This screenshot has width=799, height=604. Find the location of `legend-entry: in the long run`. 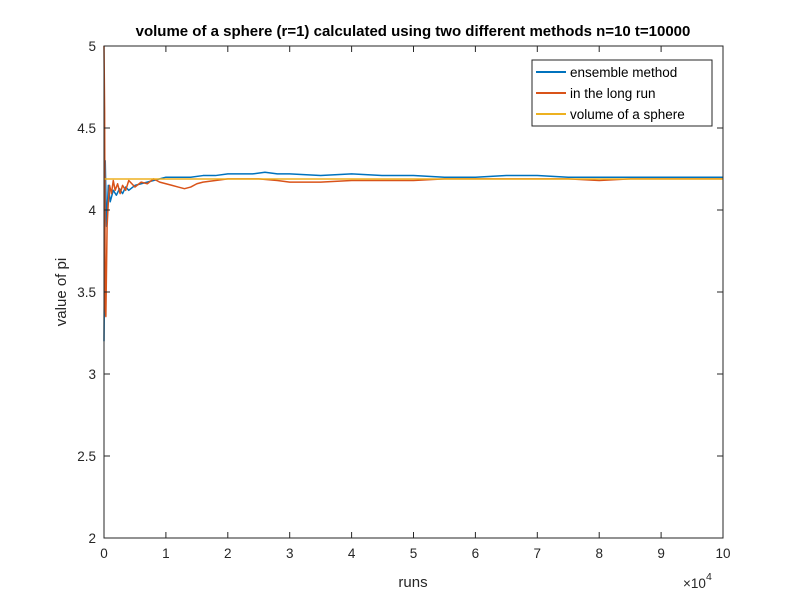

legend-entry: in the long run is located at coordinates (596, 93).